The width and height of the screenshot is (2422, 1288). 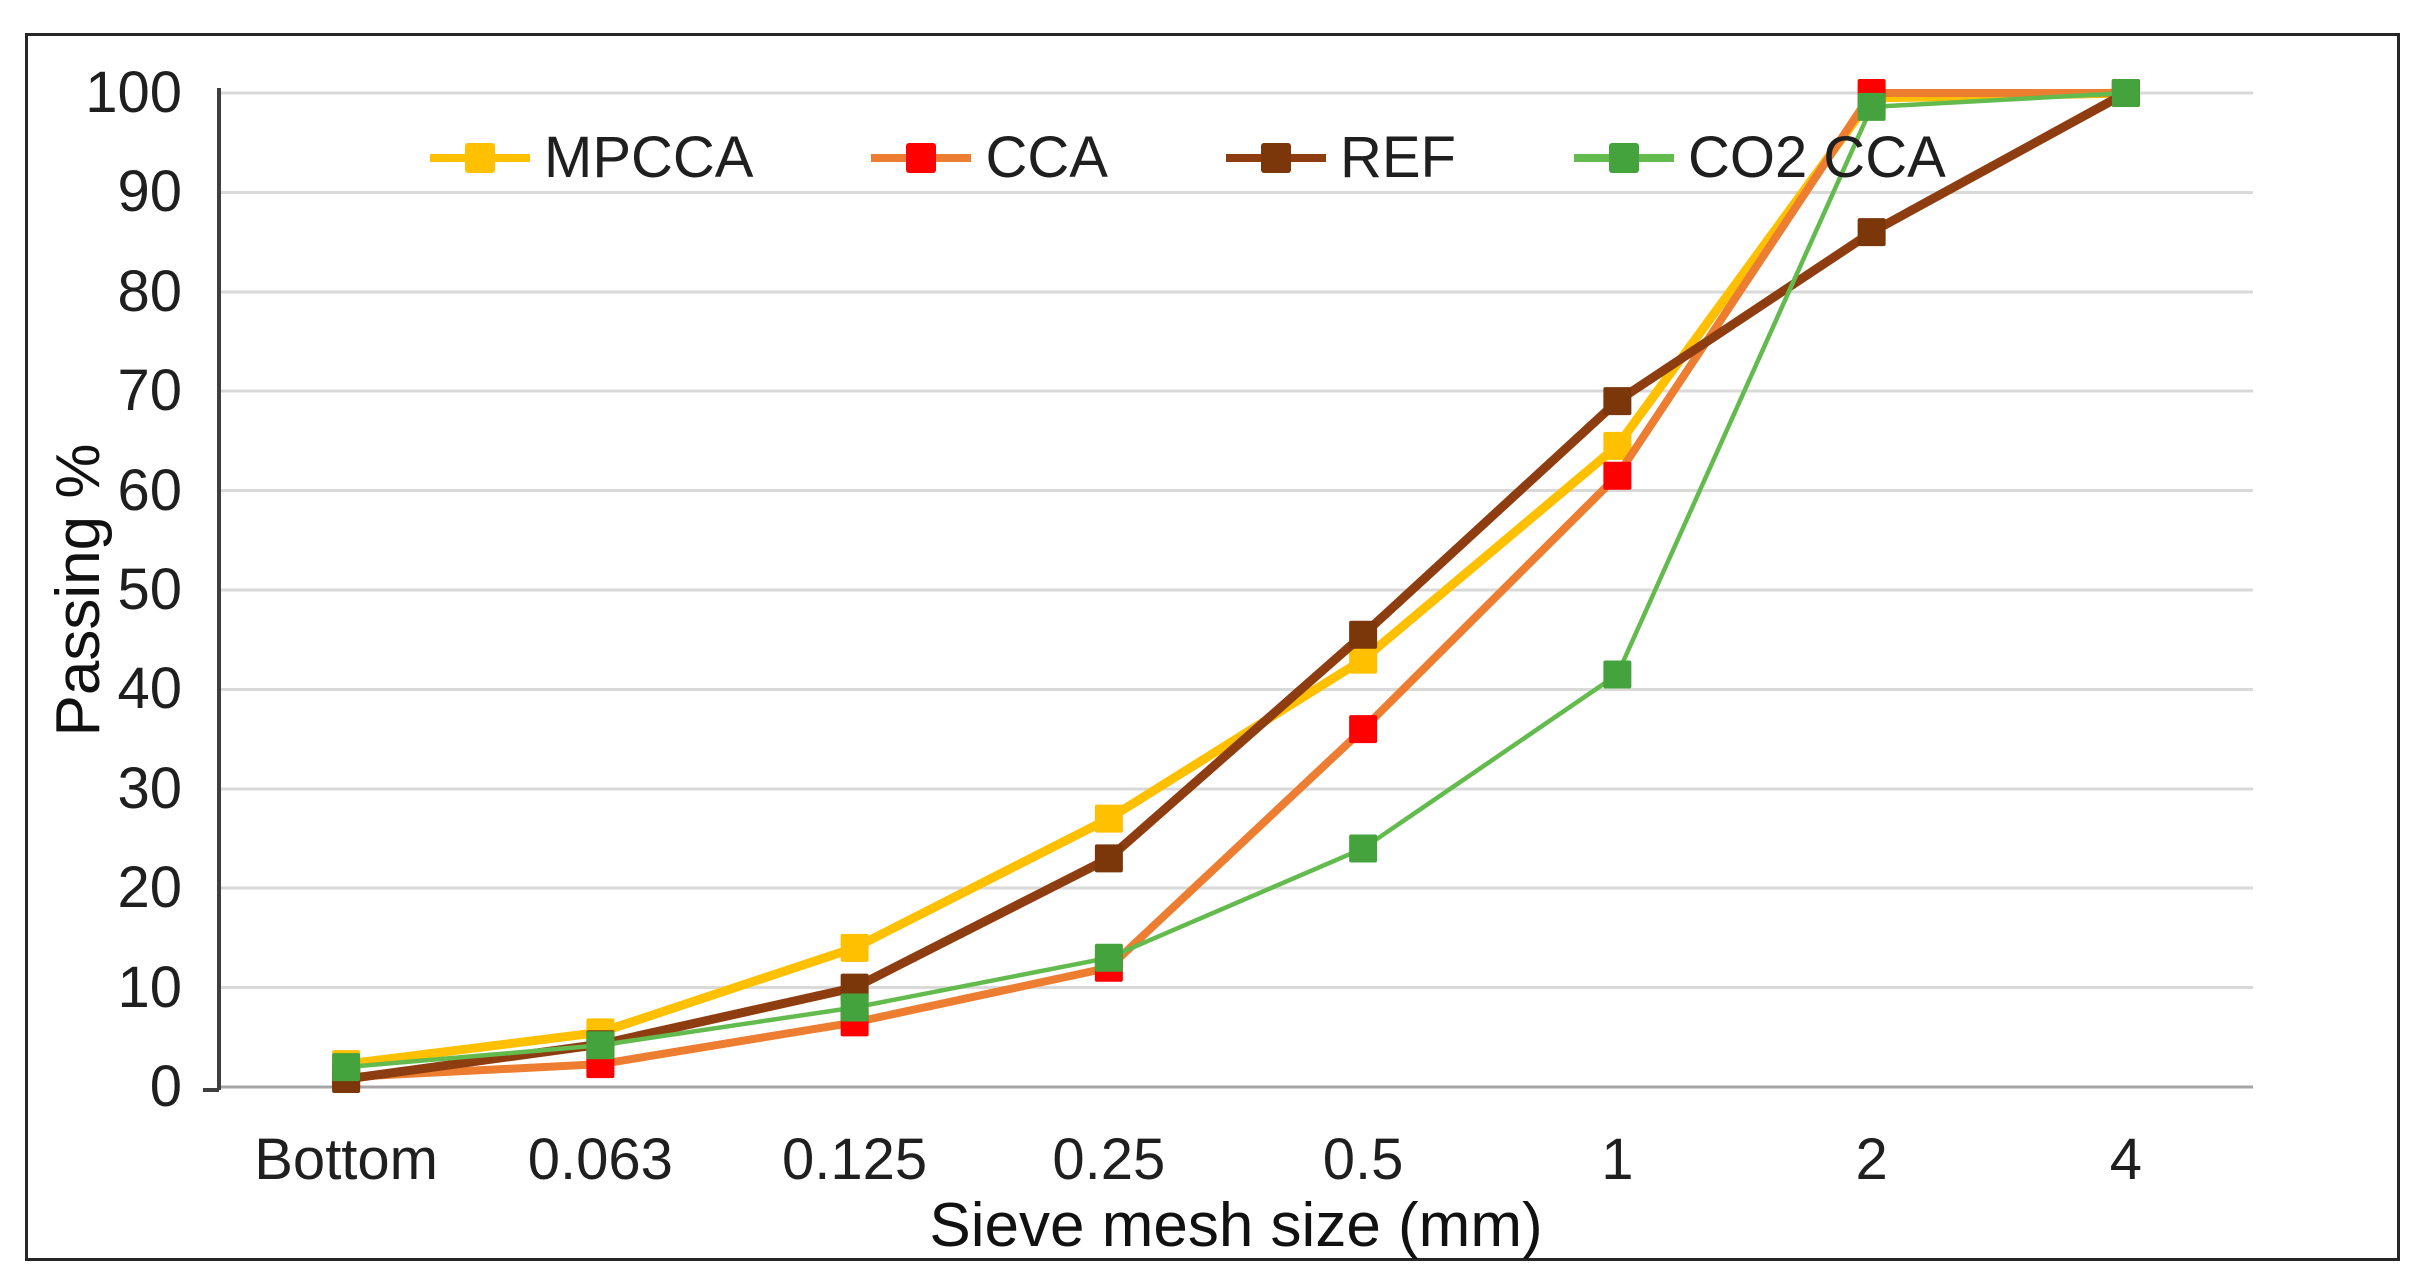 I want to click on marker-CO2 CCA-4, so click(x=2125, y=93).